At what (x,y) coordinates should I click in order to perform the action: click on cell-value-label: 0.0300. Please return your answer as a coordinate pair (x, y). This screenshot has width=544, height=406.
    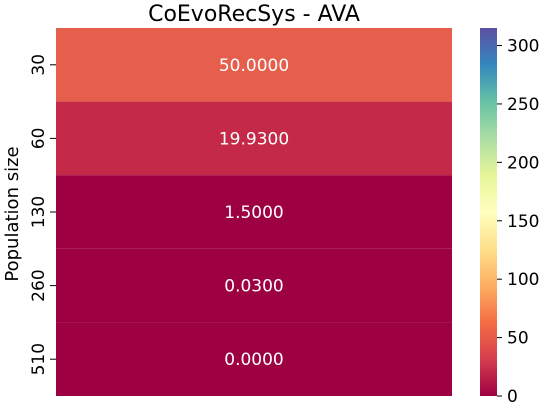
    Looking at the image, I should click on (253, 287).